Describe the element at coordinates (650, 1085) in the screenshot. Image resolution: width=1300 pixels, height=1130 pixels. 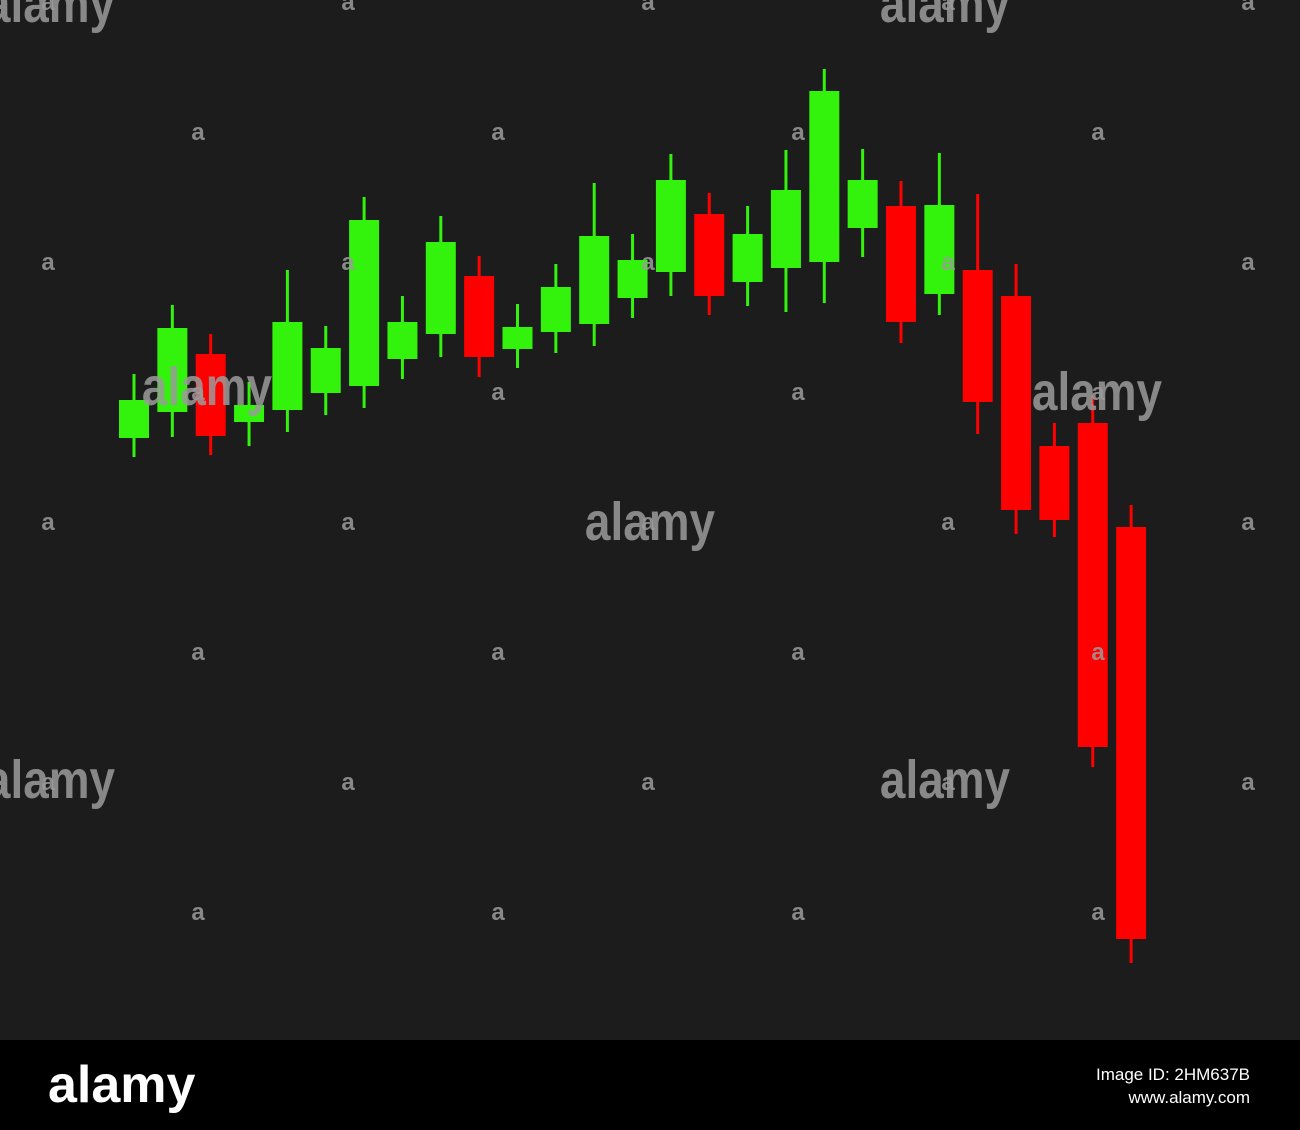
I see `footer-bar` at that location.